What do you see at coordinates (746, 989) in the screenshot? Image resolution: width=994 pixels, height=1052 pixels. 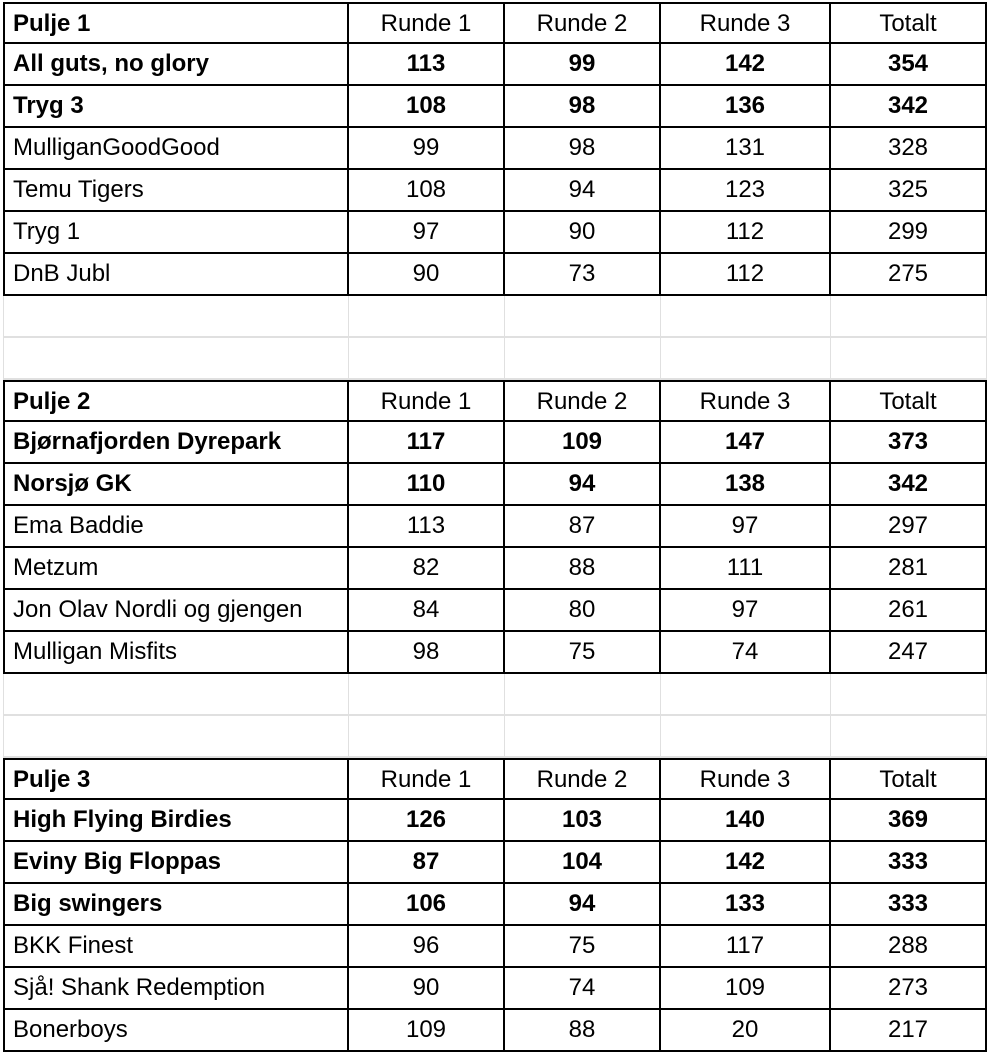 I see `round-3-cell: 109` at bounding box center [746, 989].